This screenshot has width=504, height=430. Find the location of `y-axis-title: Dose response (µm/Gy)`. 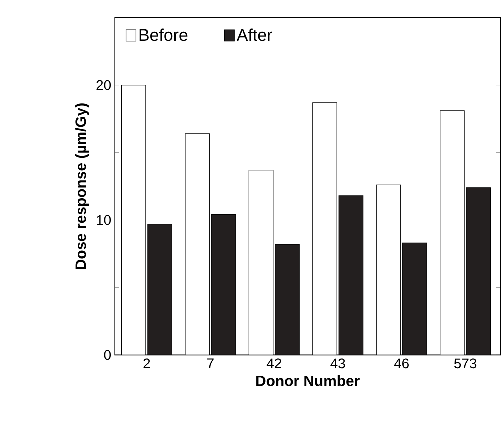

y-axis-title: Dose response (µm/Gy) is located at coordinates (82, 186).